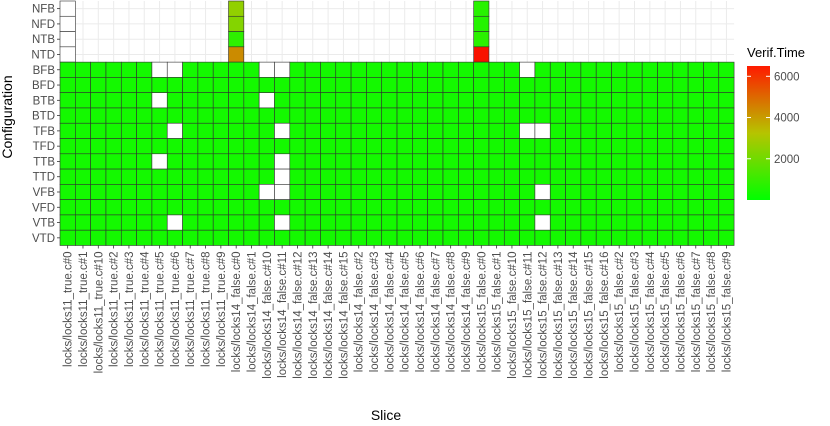  Describe the element at coordinates (145, 309) in the screenshot. I see `x-tick-label: locks/locks11_true.c#4` at that location.